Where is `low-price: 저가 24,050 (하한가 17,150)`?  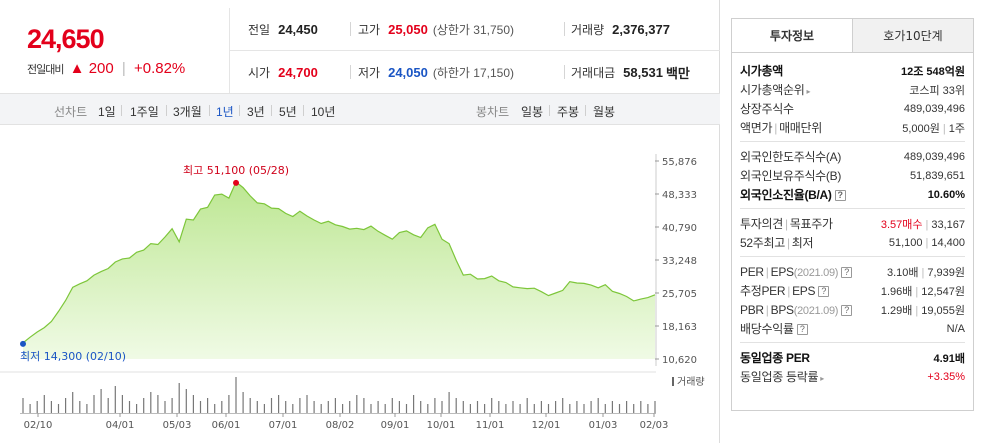
low-price: 저가 24,050 (하한가 17,150) is located at coordinates (436, 72).